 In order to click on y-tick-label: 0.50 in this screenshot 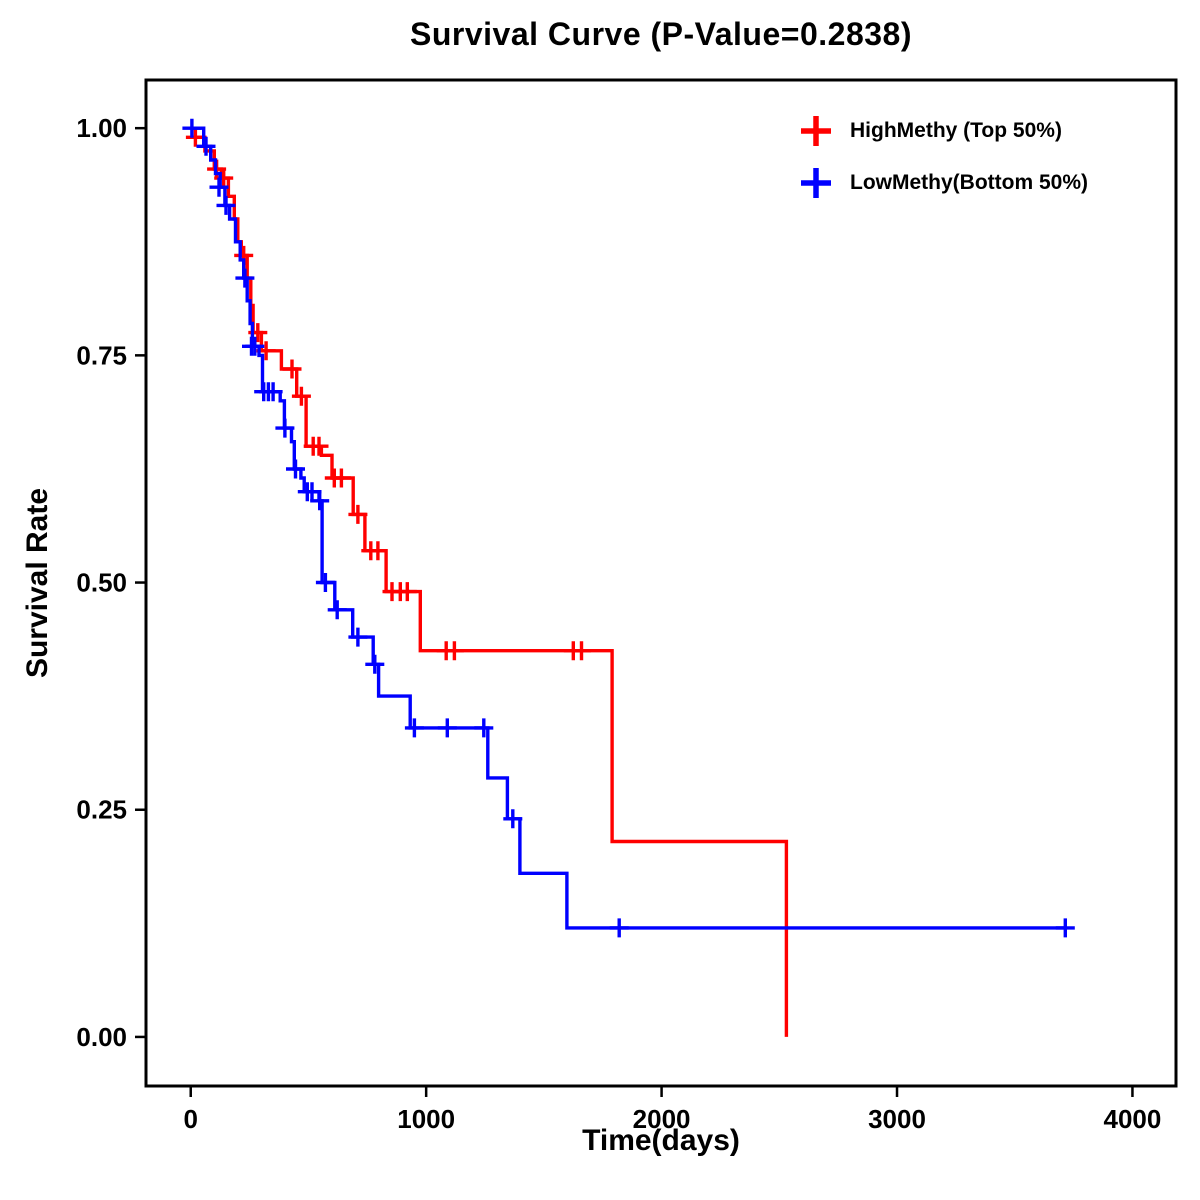, I will do `click(101, 583)`.